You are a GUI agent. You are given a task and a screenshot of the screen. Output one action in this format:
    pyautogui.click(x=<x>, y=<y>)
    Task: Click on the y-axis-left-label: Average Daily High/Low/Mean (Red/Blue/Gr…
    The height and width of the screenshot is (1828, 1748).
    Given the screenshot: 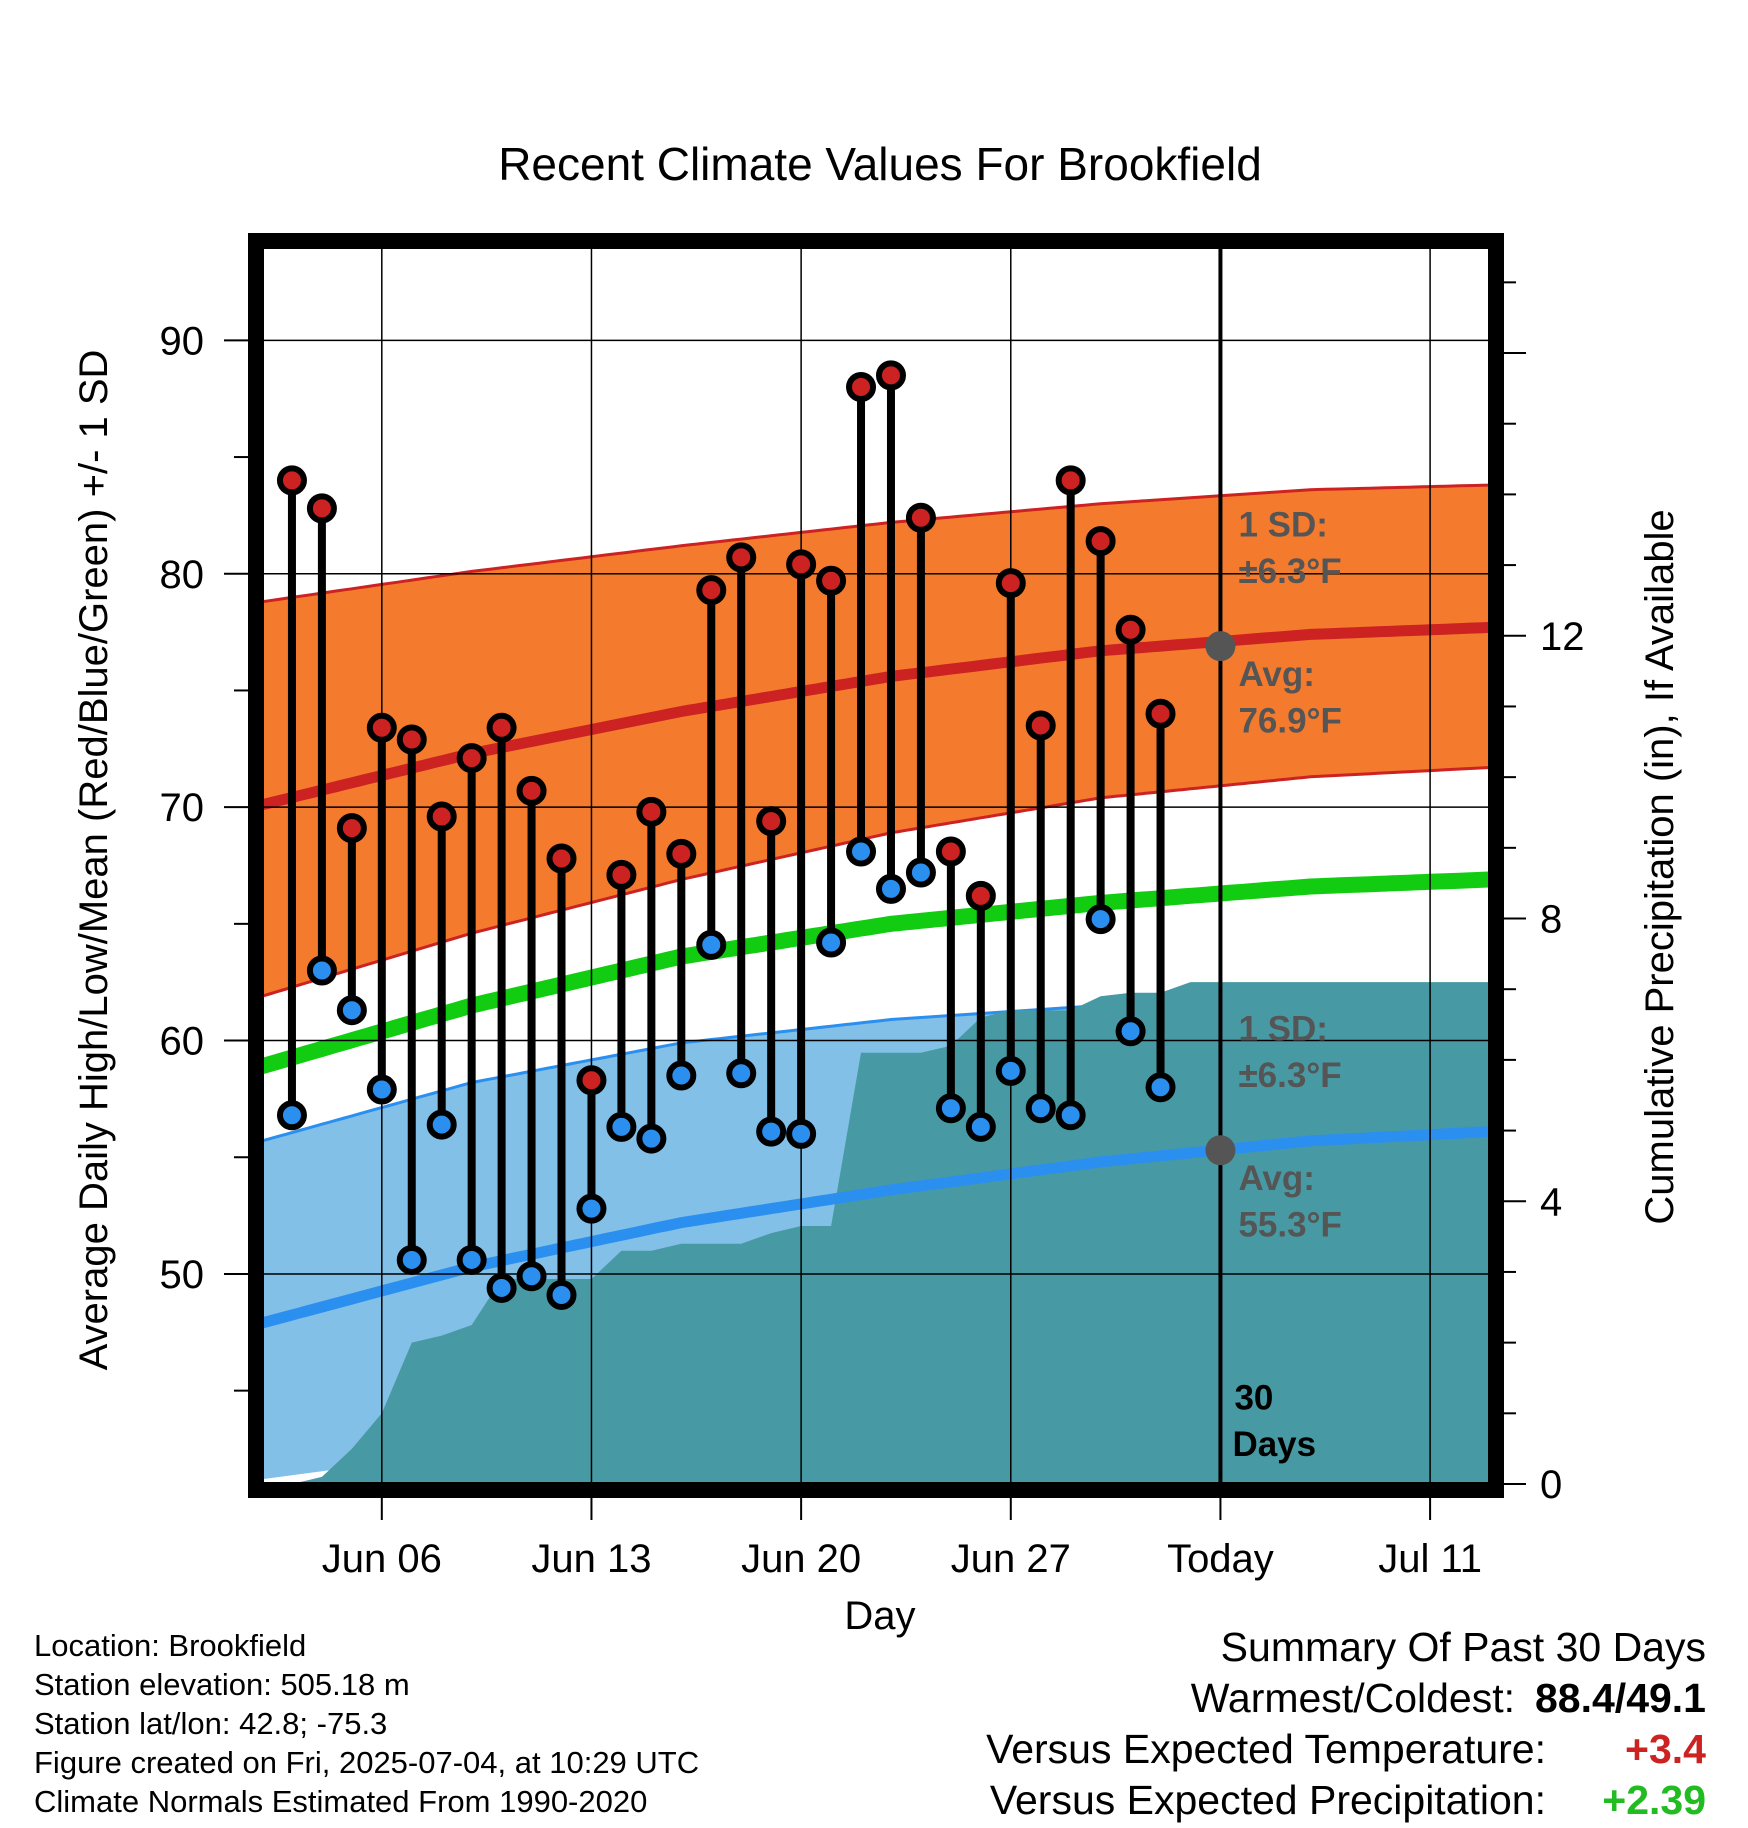 What is the action you would take?
    pyautogui.click(x=94, y=860)
    